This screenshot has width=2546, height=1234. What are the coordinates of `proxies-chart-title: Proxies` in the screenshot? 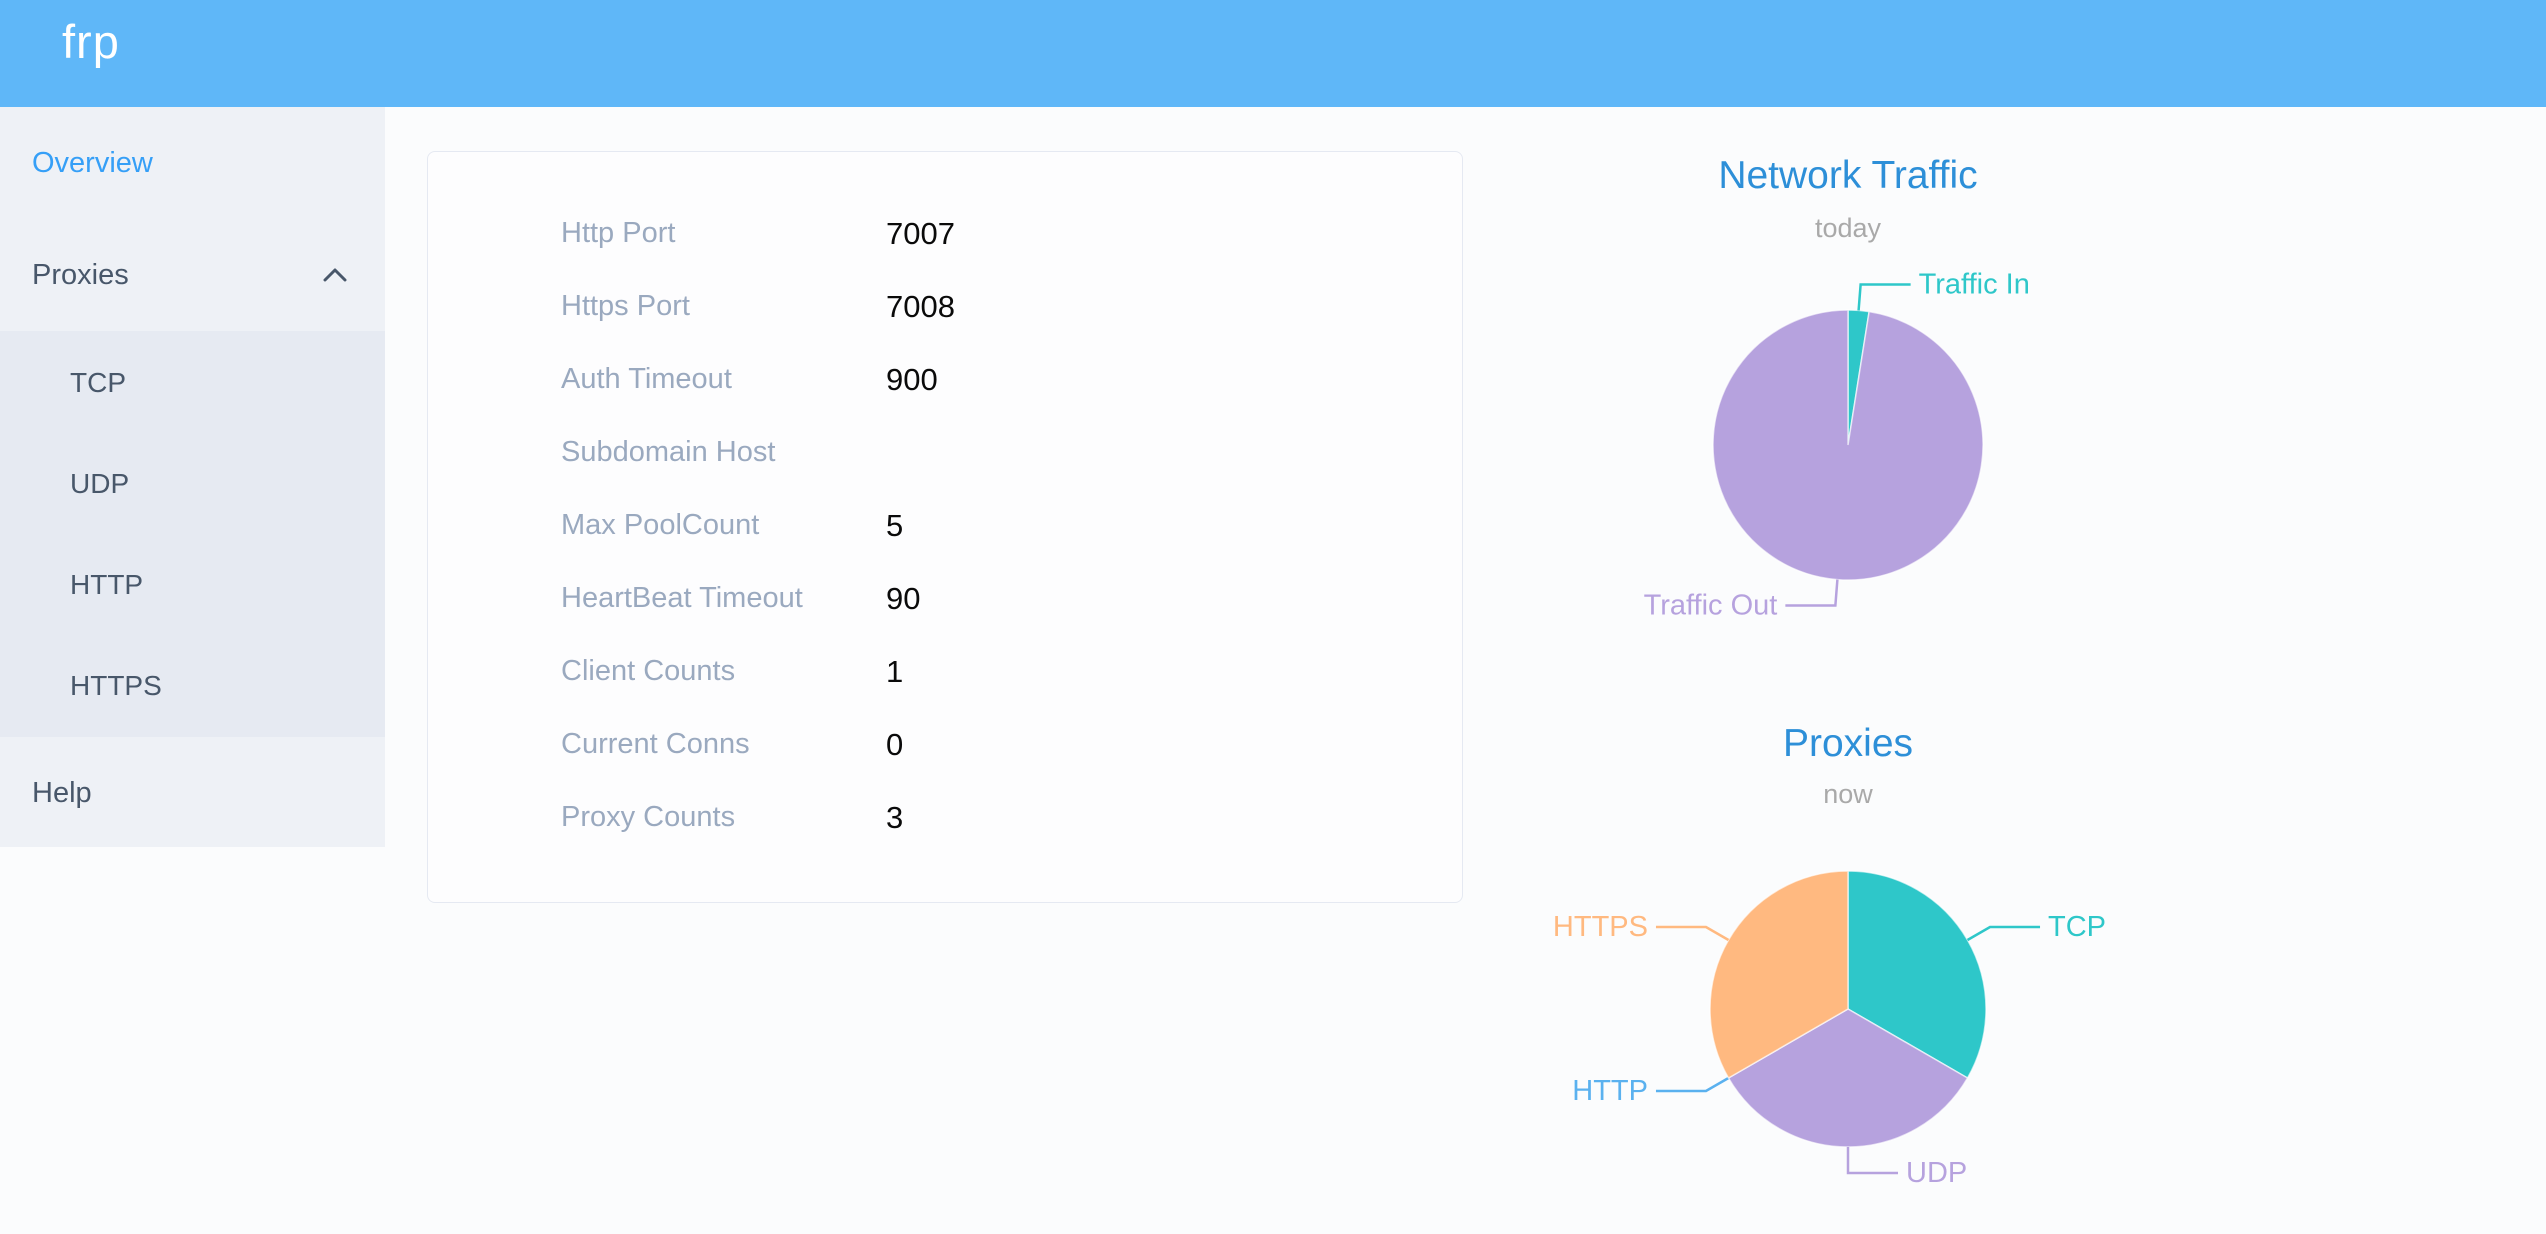 It's located at (1848, 743).